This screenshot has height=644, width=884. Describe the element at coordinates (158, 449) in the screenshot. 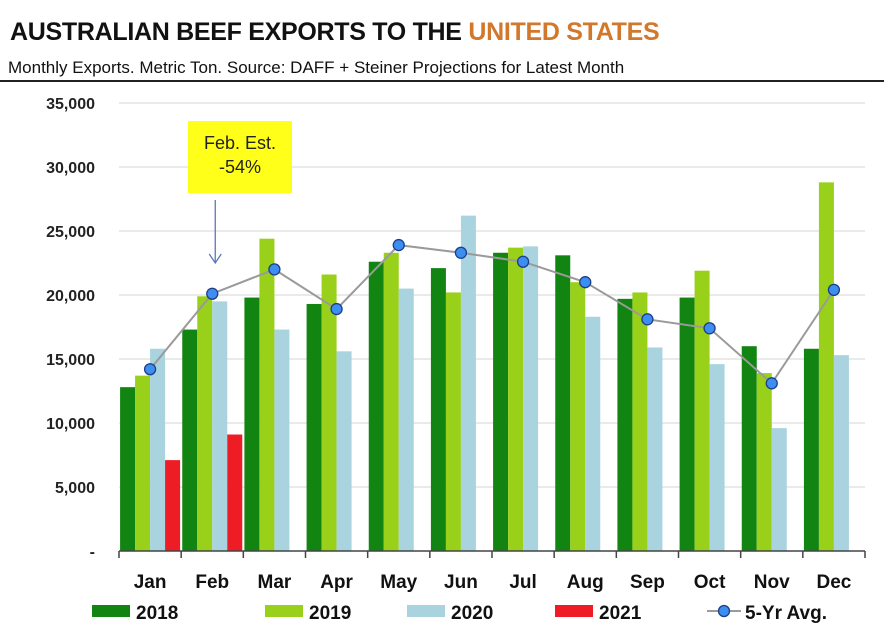

I see `bar-2020-Jan` at that location.